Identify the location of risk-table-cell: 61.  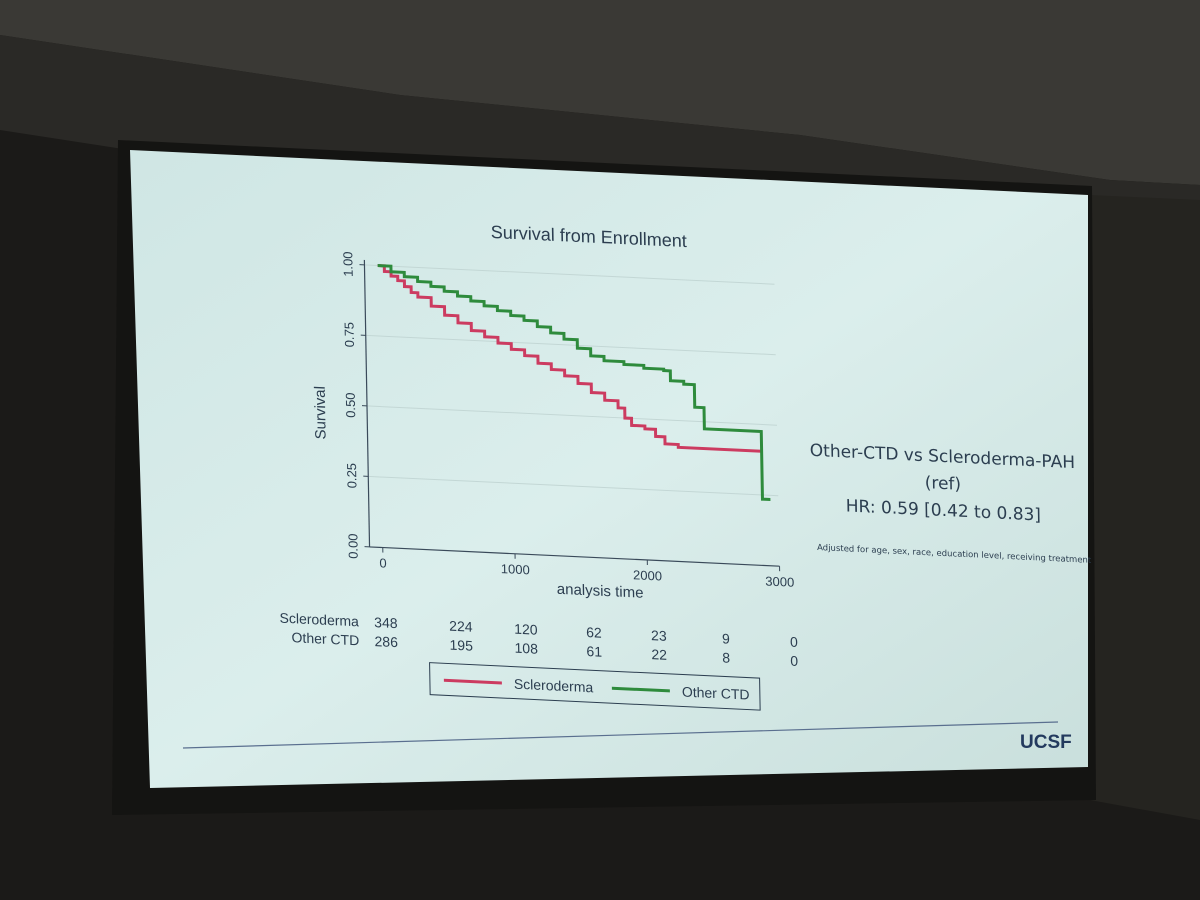
(594, 651).